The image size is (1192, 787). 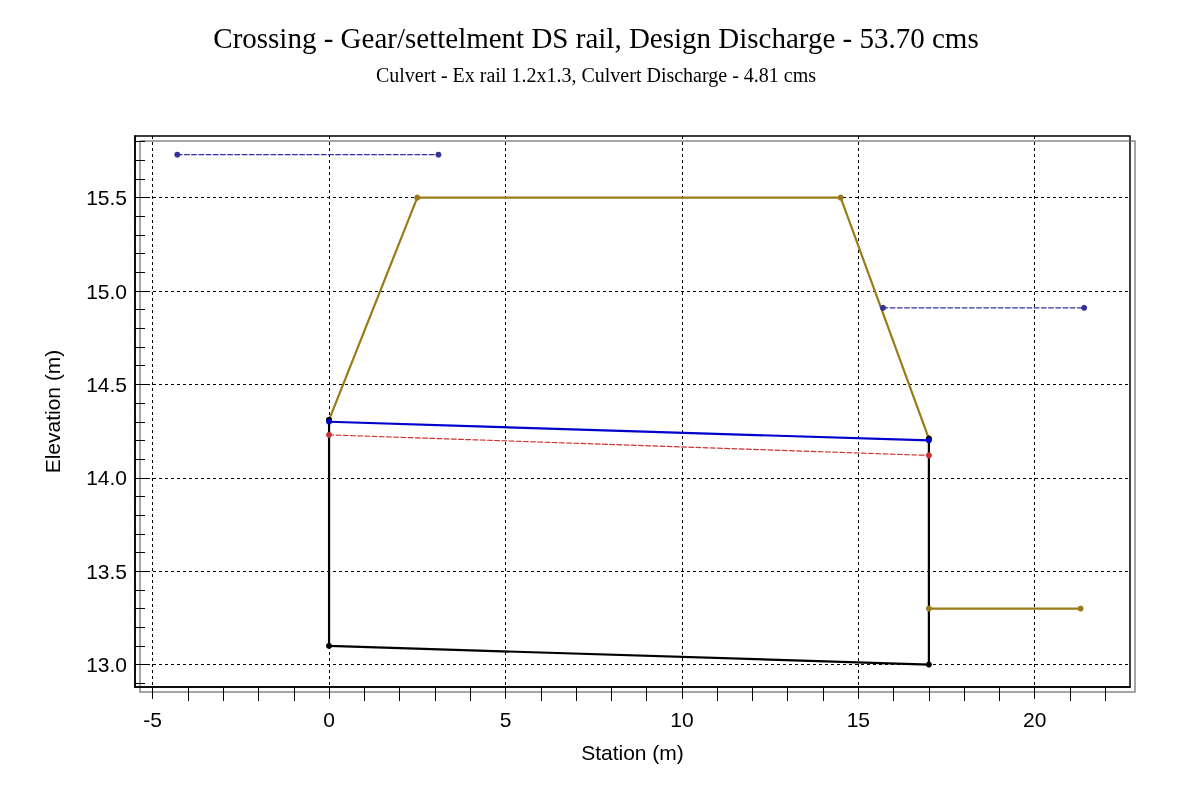 What do you see at coordinates (152, 719) in the screenshot?
I see `x-tick-label: -5` at bounding box center [152, 719].